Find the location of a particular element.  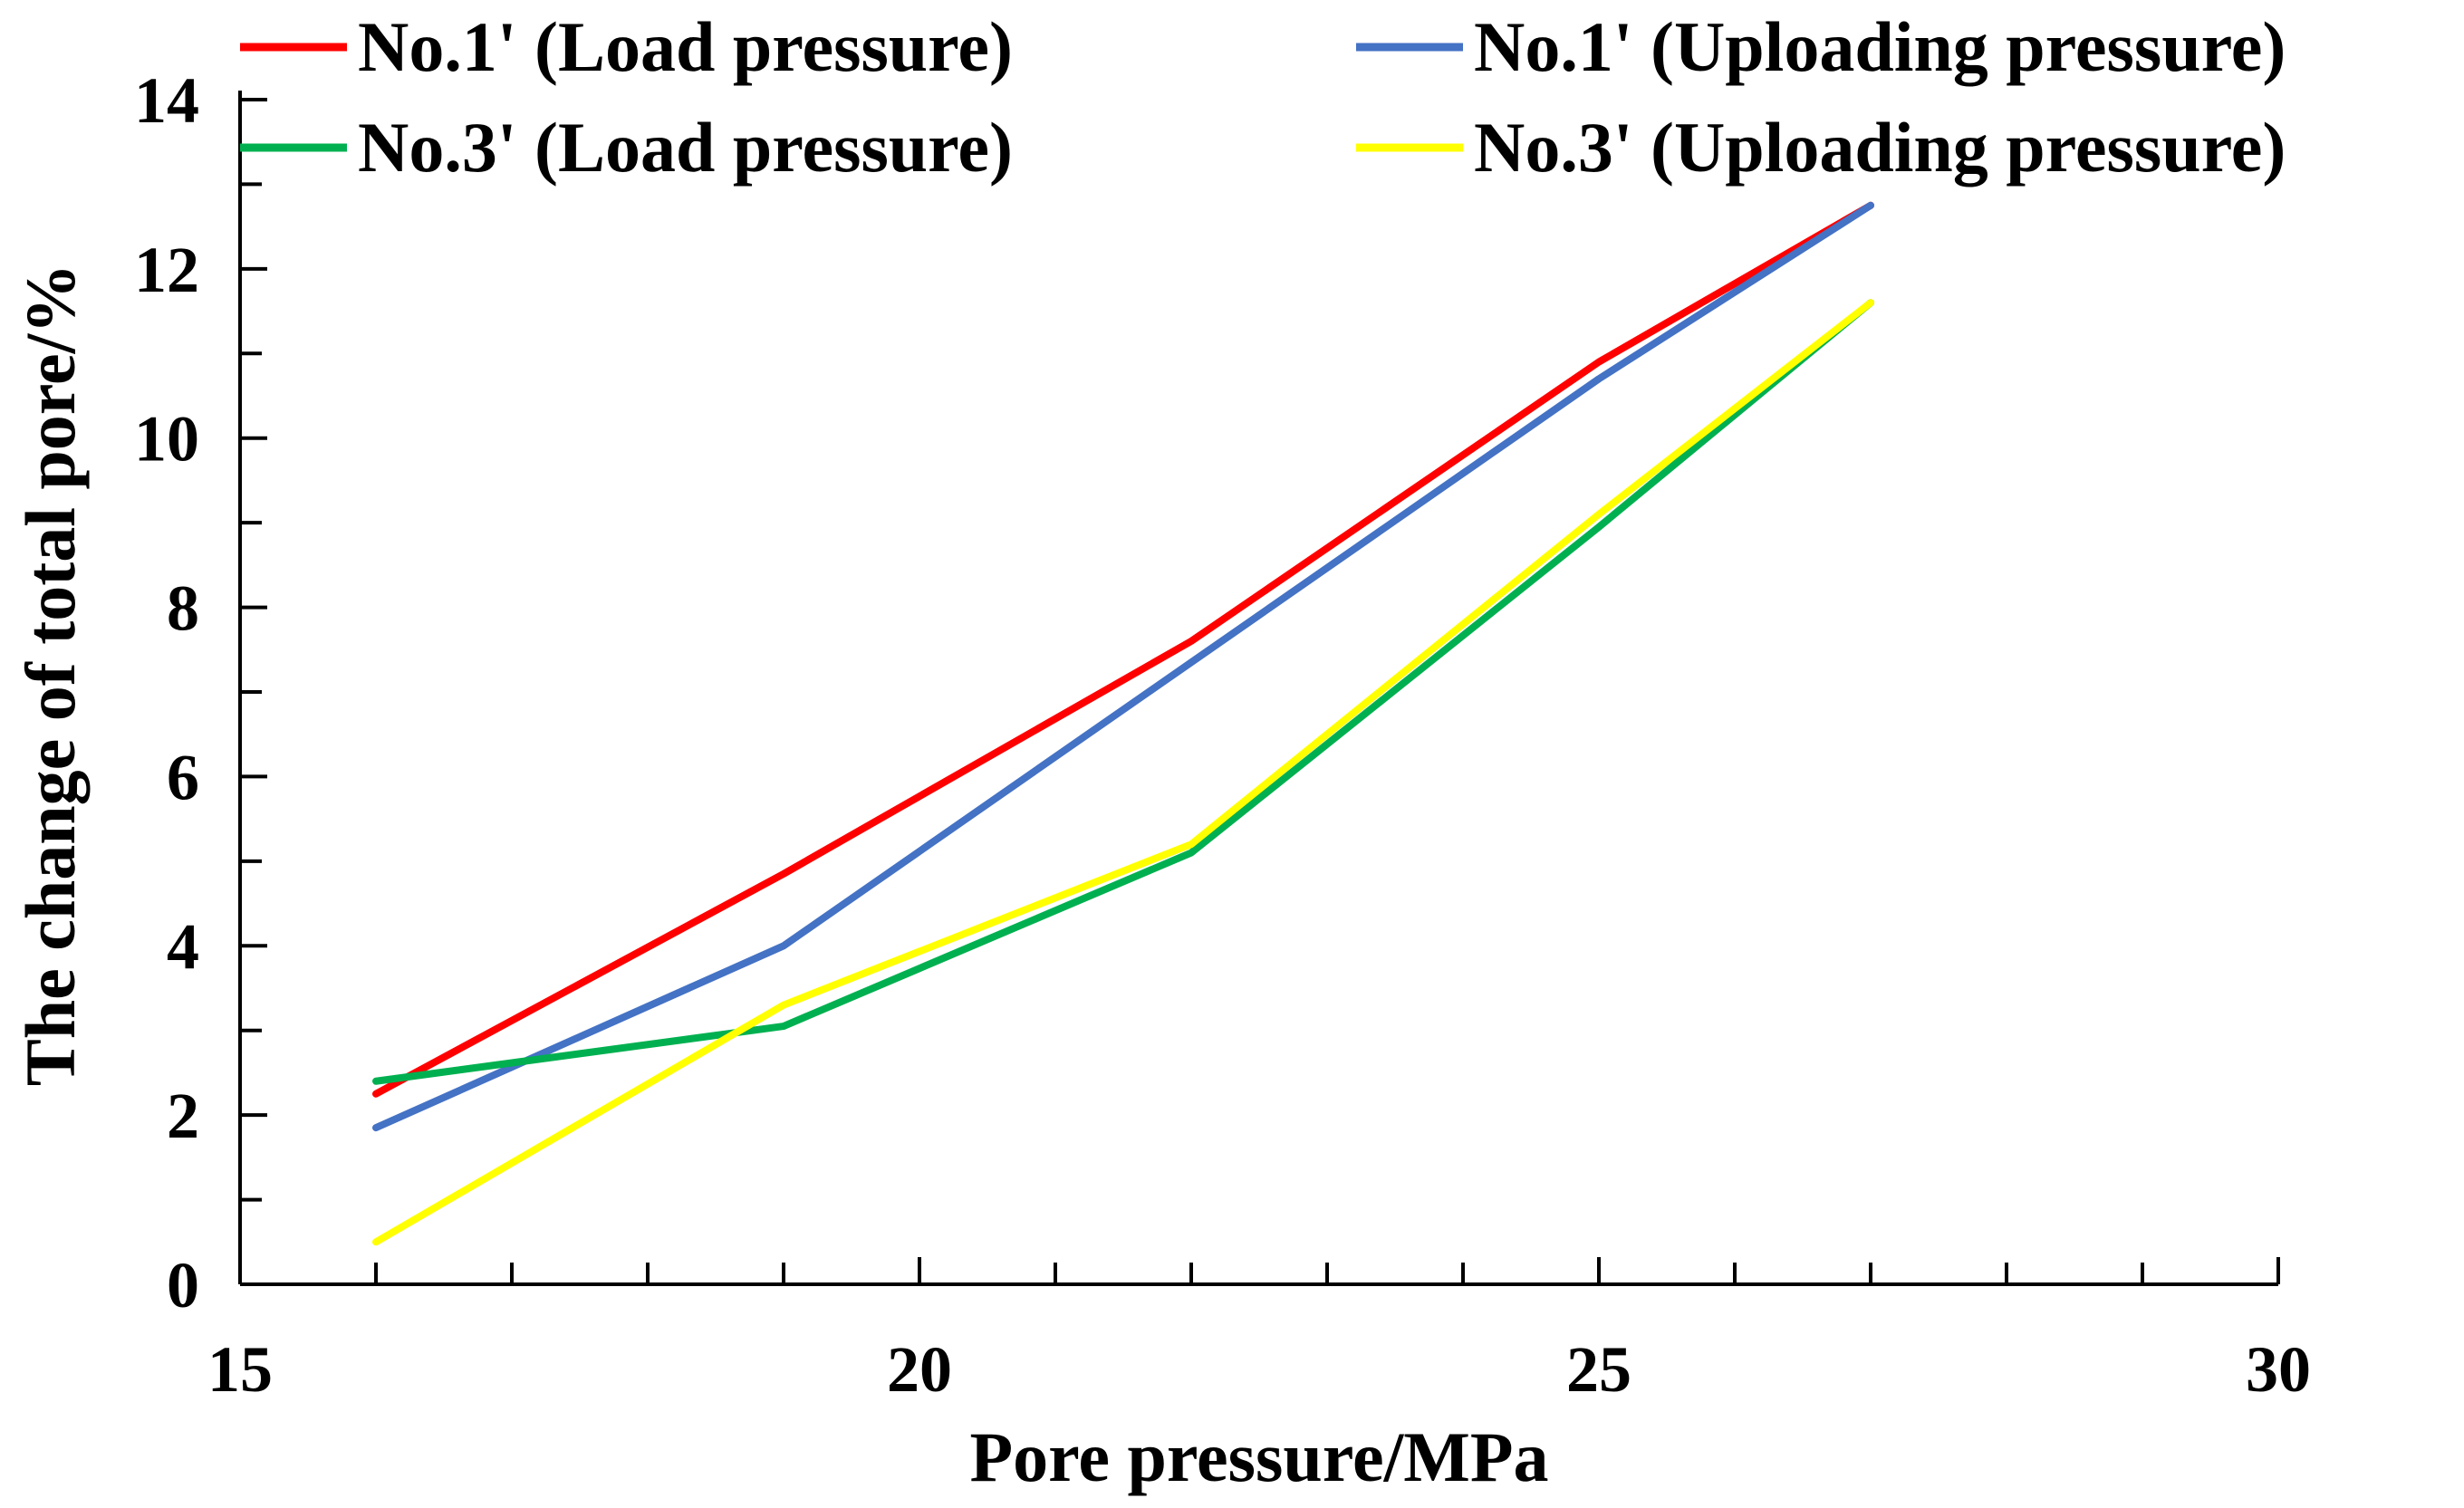

x-tick-label: 15 is located at coordinates (240, 1369).